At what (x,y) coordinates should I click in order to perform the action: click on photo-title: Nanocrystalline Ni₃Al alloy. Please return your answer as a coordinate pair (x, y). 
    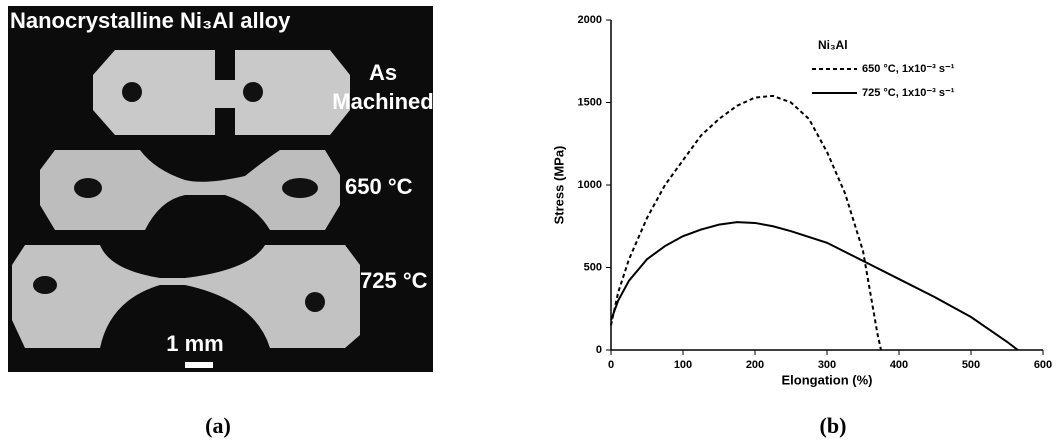
    Looking at the image, I should click on (150, 20).